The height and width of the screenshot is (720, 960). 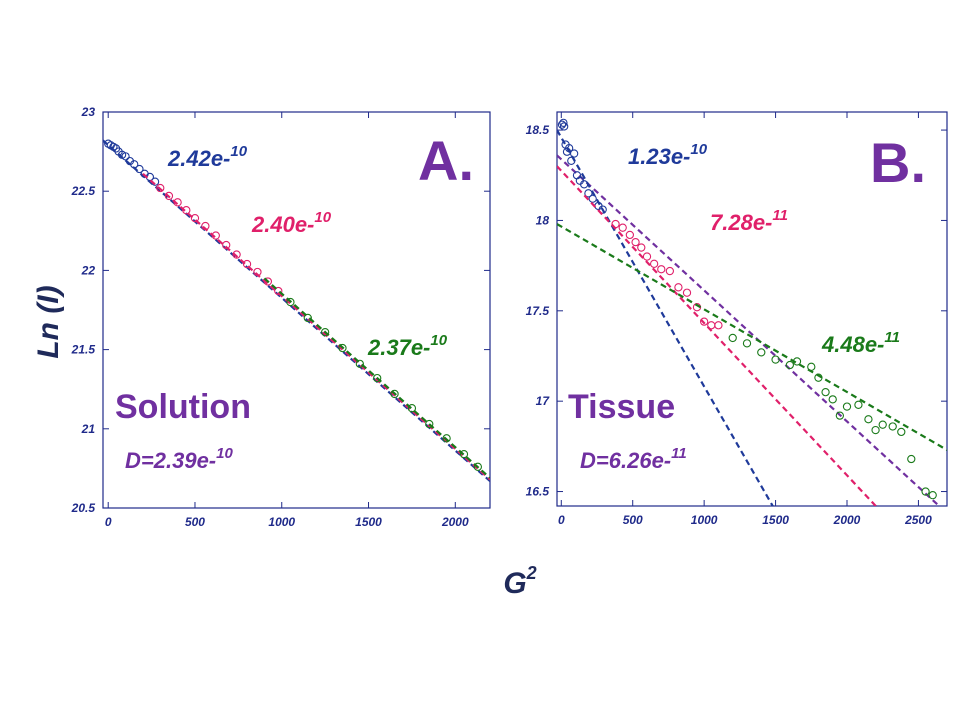 I want to click on diffusion-label-exp: 10, so click(x=224, y=453).